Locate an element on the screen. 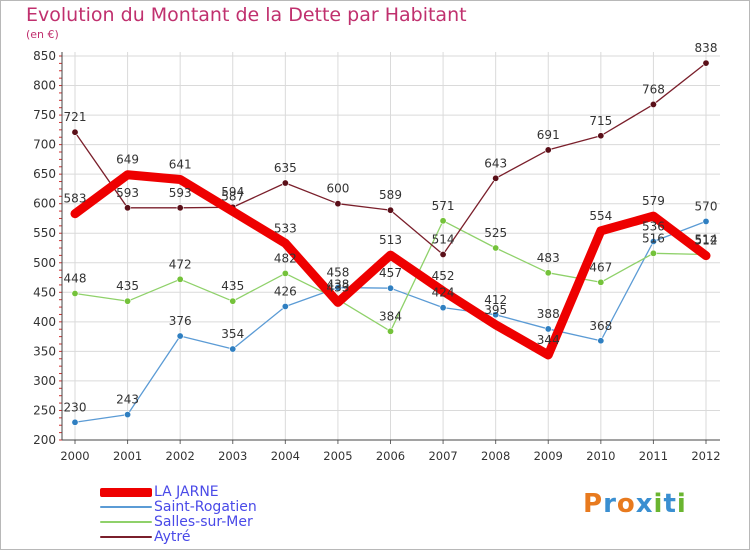 This screenshot has height=550, width=750. data-label: 354 is located at coordinates (232, 334).